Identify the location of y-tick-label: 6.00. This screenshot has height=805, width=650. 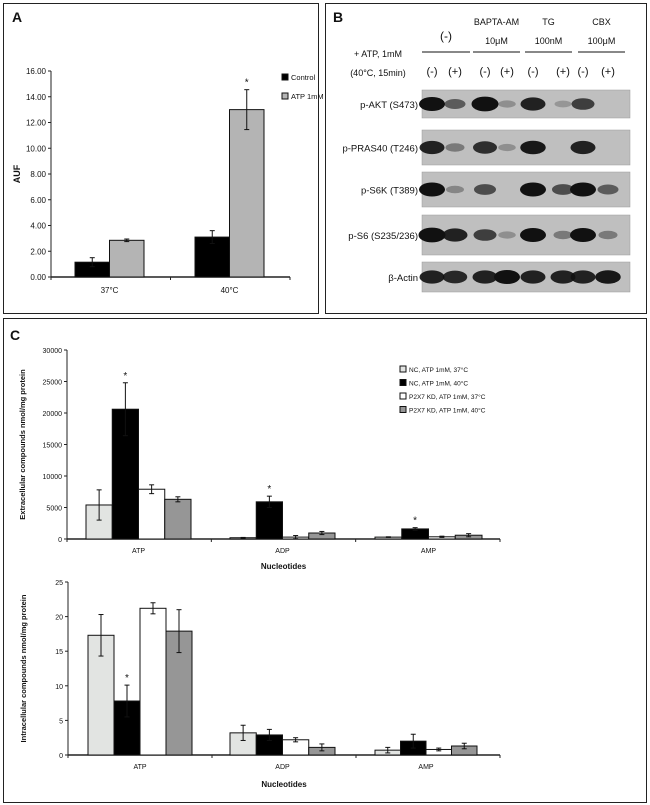
(38, 200).